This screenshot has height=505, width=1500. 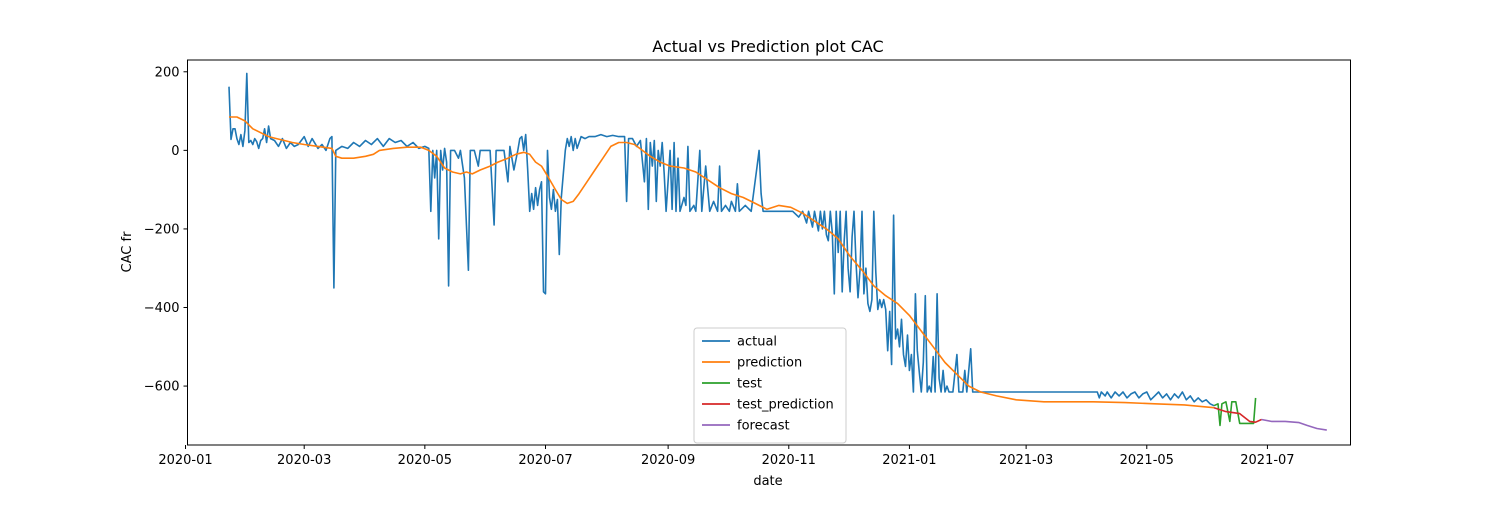 What do you see at coordinates (767, 46) in the screenshot?
I see `chart-title: Actual vs Prediction plot CAC` at bounding box center [767, 46].